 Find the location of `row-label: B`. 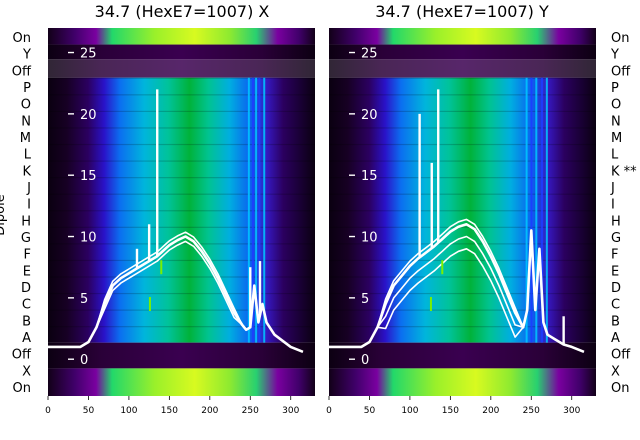

row-label: B is located at coordinates (26, 321).